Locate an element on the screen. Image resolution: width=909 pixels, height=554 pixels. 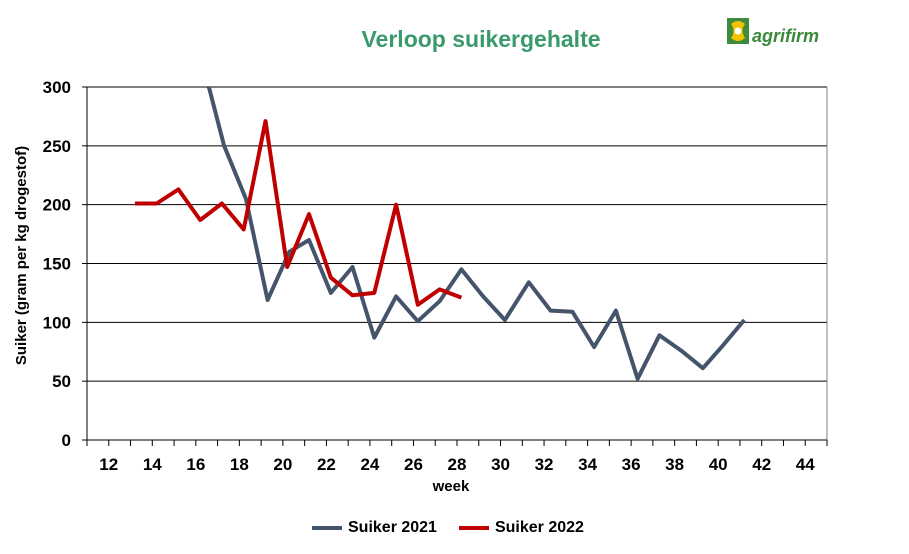
y-tick-label: 100 is located at coordinates (57, 322).